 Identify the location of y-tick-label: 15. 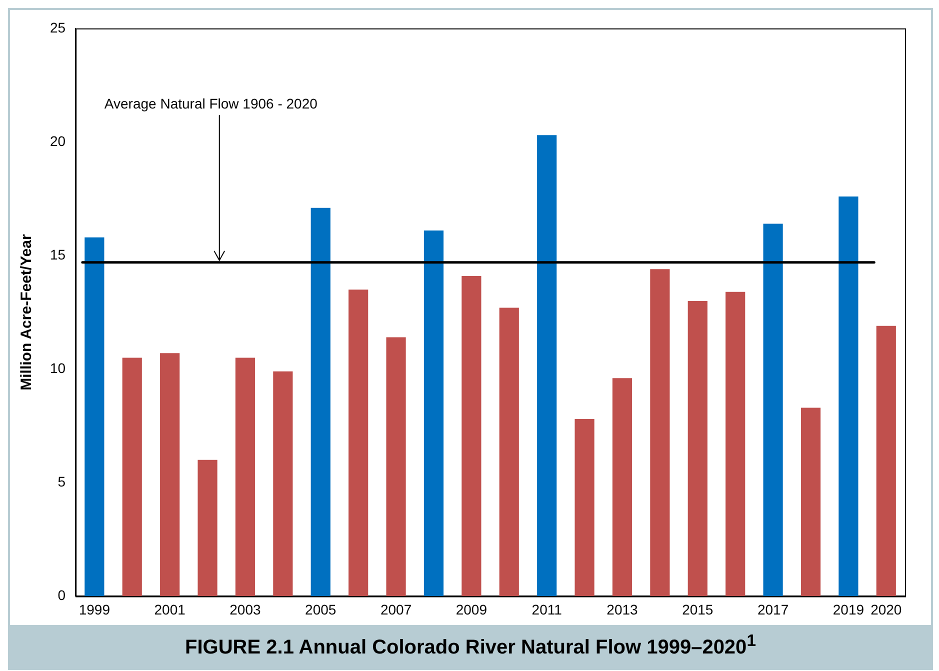
(58, 254).